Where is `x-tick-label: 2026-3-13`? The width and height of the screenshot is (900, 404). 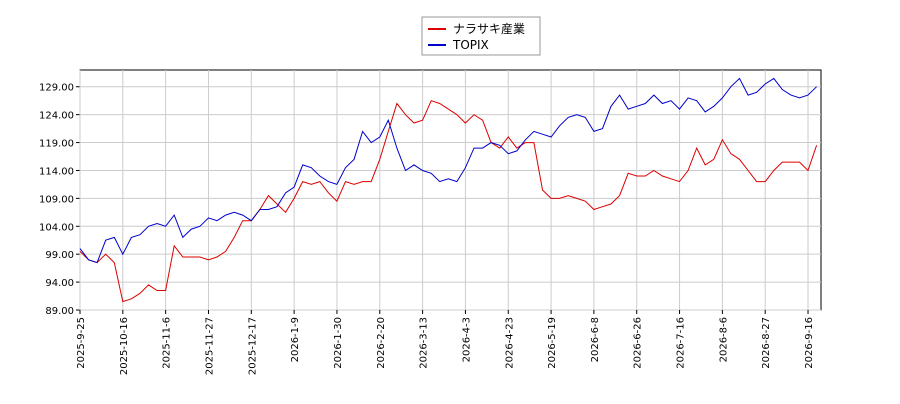
x-tick-label: 2026-3-13 is located at coordinates (424, 343).